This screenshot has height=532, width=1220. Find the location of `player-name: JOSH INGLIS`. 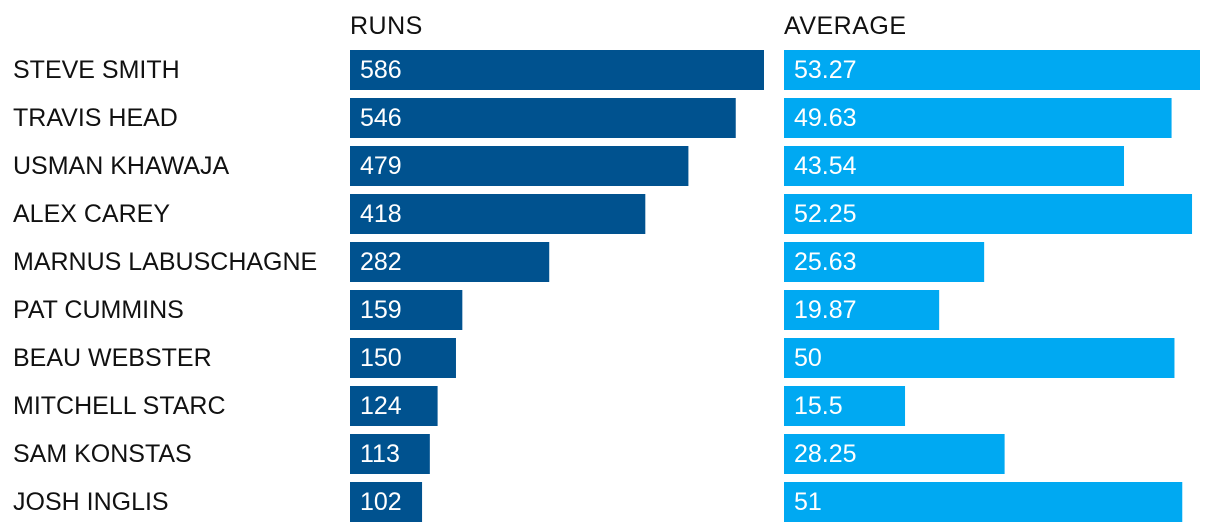

player-name: JOSH INGLIS is located at coordinates (91, 502).